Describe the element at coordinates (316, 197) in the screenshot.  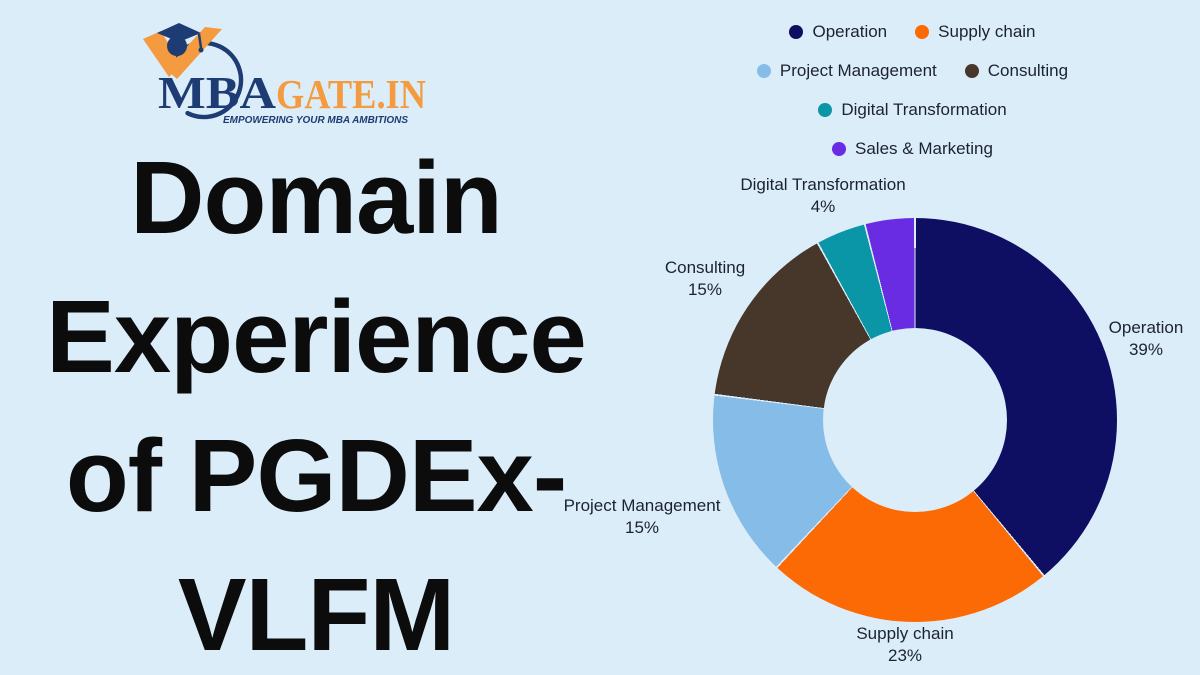
I see `title-line-1: Domain` at that location.